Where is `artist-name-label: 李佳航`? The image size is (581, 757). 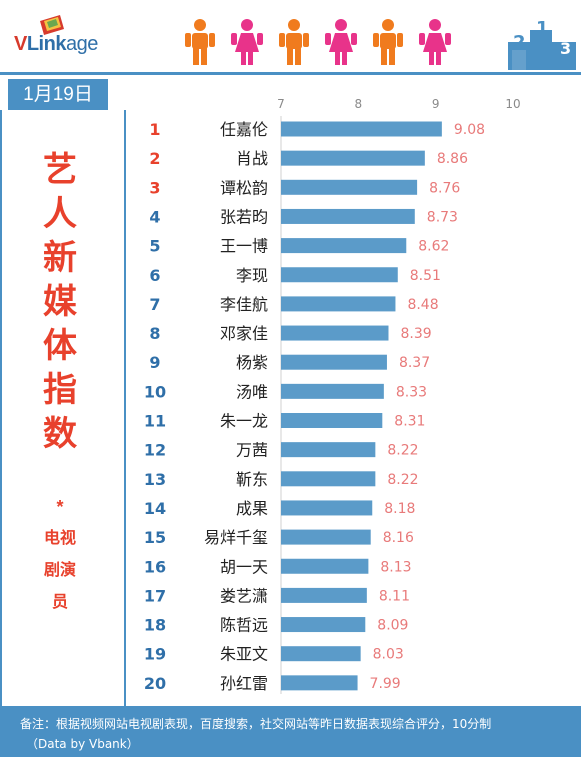
artist-name-label: 李佳航 is located at coordinates (244, 304).